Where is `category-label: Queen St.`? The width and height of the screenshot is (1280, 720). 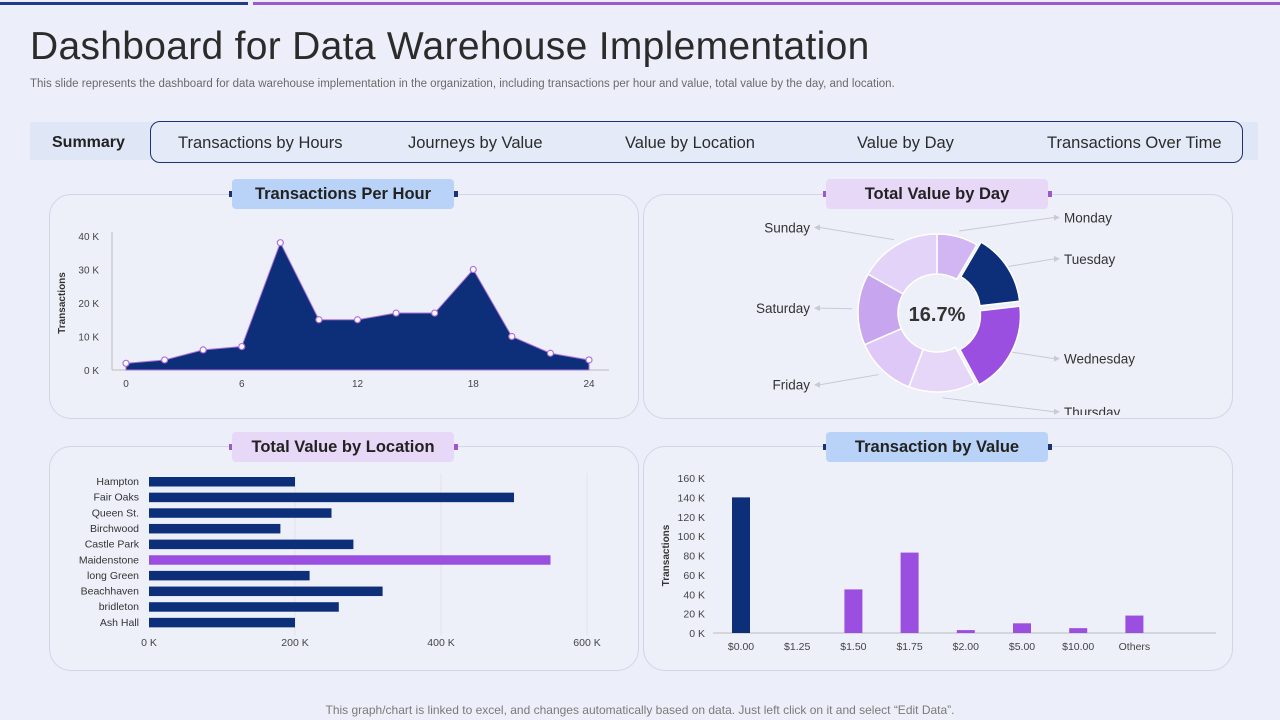
category-label: Queen St. is located at coordinates (115, 513).